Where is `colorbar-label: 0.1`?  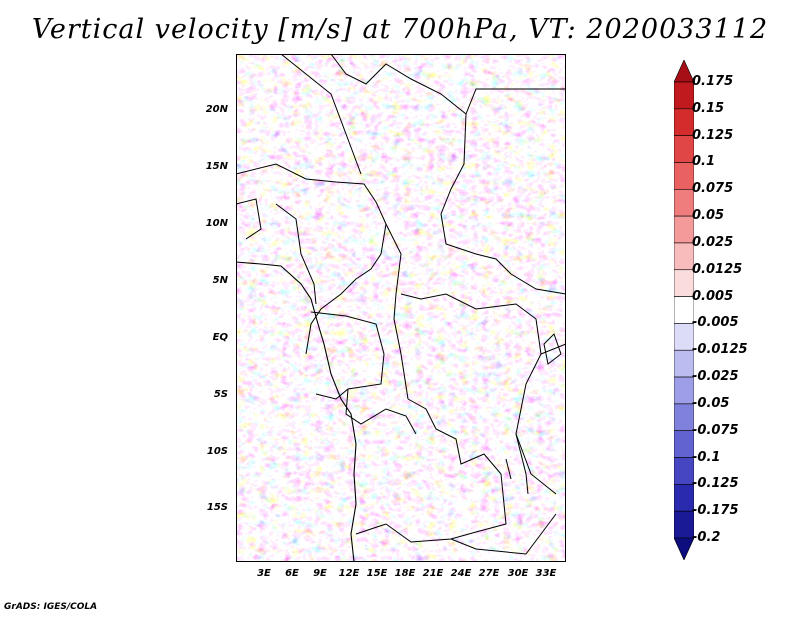
colorbar-label: 0.1 is located at coordinates (704, 162).